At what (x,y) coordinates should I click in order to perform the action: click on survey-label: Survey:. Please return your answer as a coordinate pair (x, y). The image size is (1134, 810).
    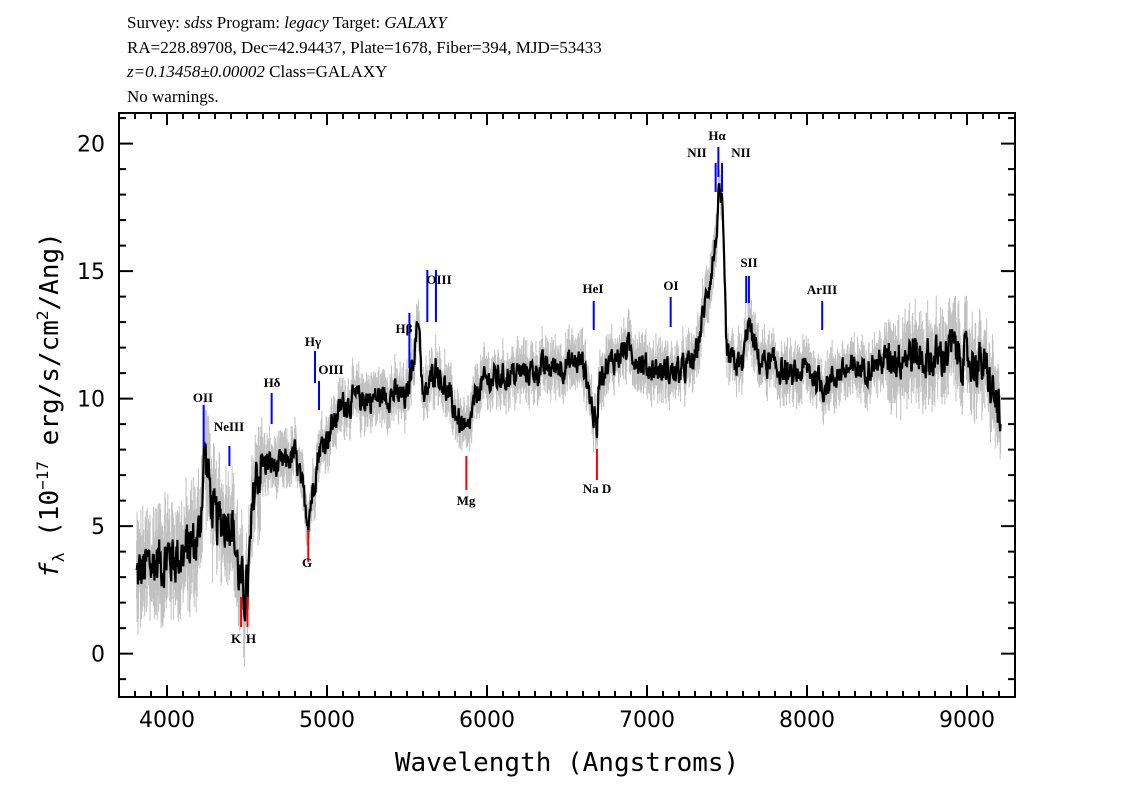
    Looking at the image, I should click on (156, 22).